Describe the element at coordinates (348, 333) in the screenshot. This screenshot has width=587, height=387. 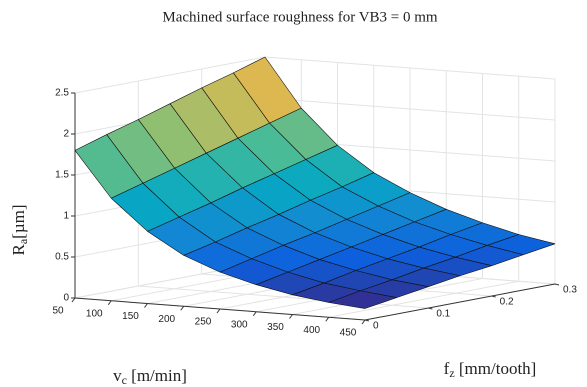
I see `x-tick-label: 450` at that location.